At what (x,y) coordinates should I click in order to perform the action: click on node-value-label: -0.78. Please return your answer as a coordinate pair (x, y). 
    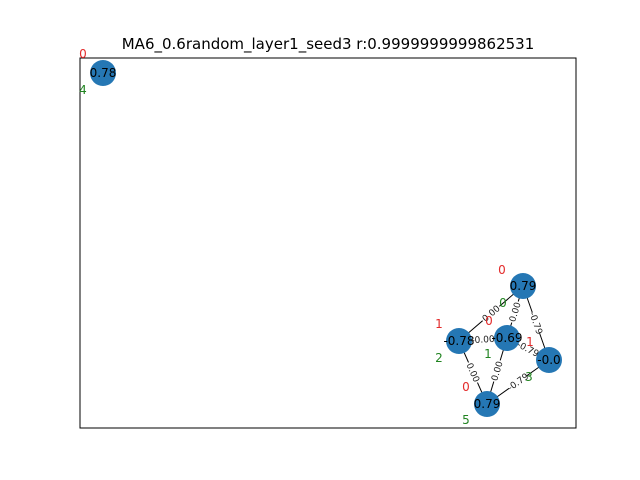
    Looking at the image, I should click on (458, 341).